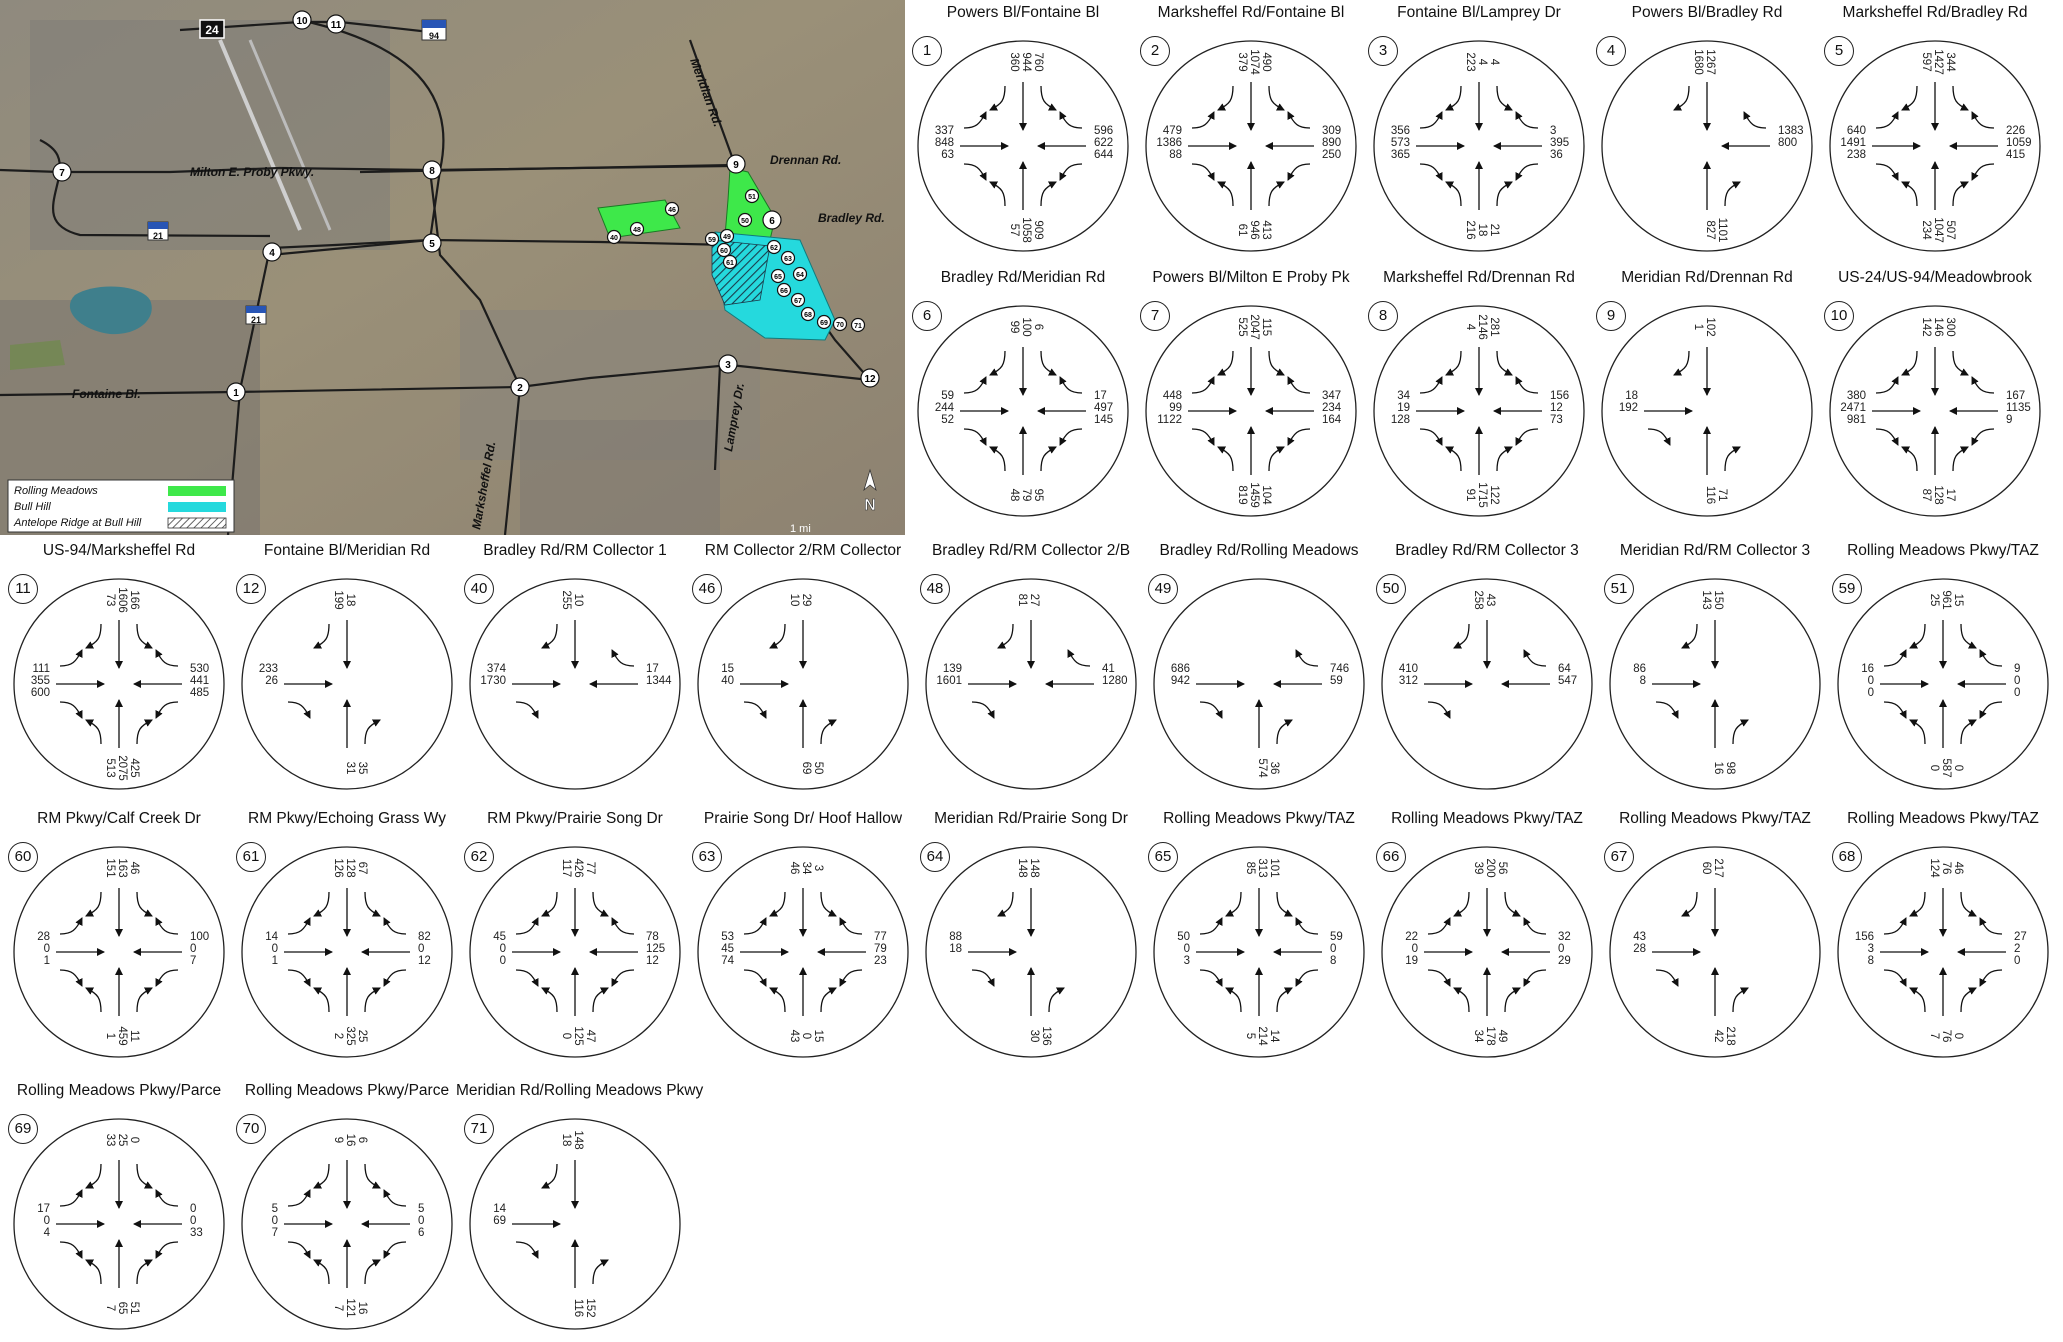 The height and width of the screenshot is (1342, 2063). I want to click on west-volume-label: 14, so click(499, 1209).